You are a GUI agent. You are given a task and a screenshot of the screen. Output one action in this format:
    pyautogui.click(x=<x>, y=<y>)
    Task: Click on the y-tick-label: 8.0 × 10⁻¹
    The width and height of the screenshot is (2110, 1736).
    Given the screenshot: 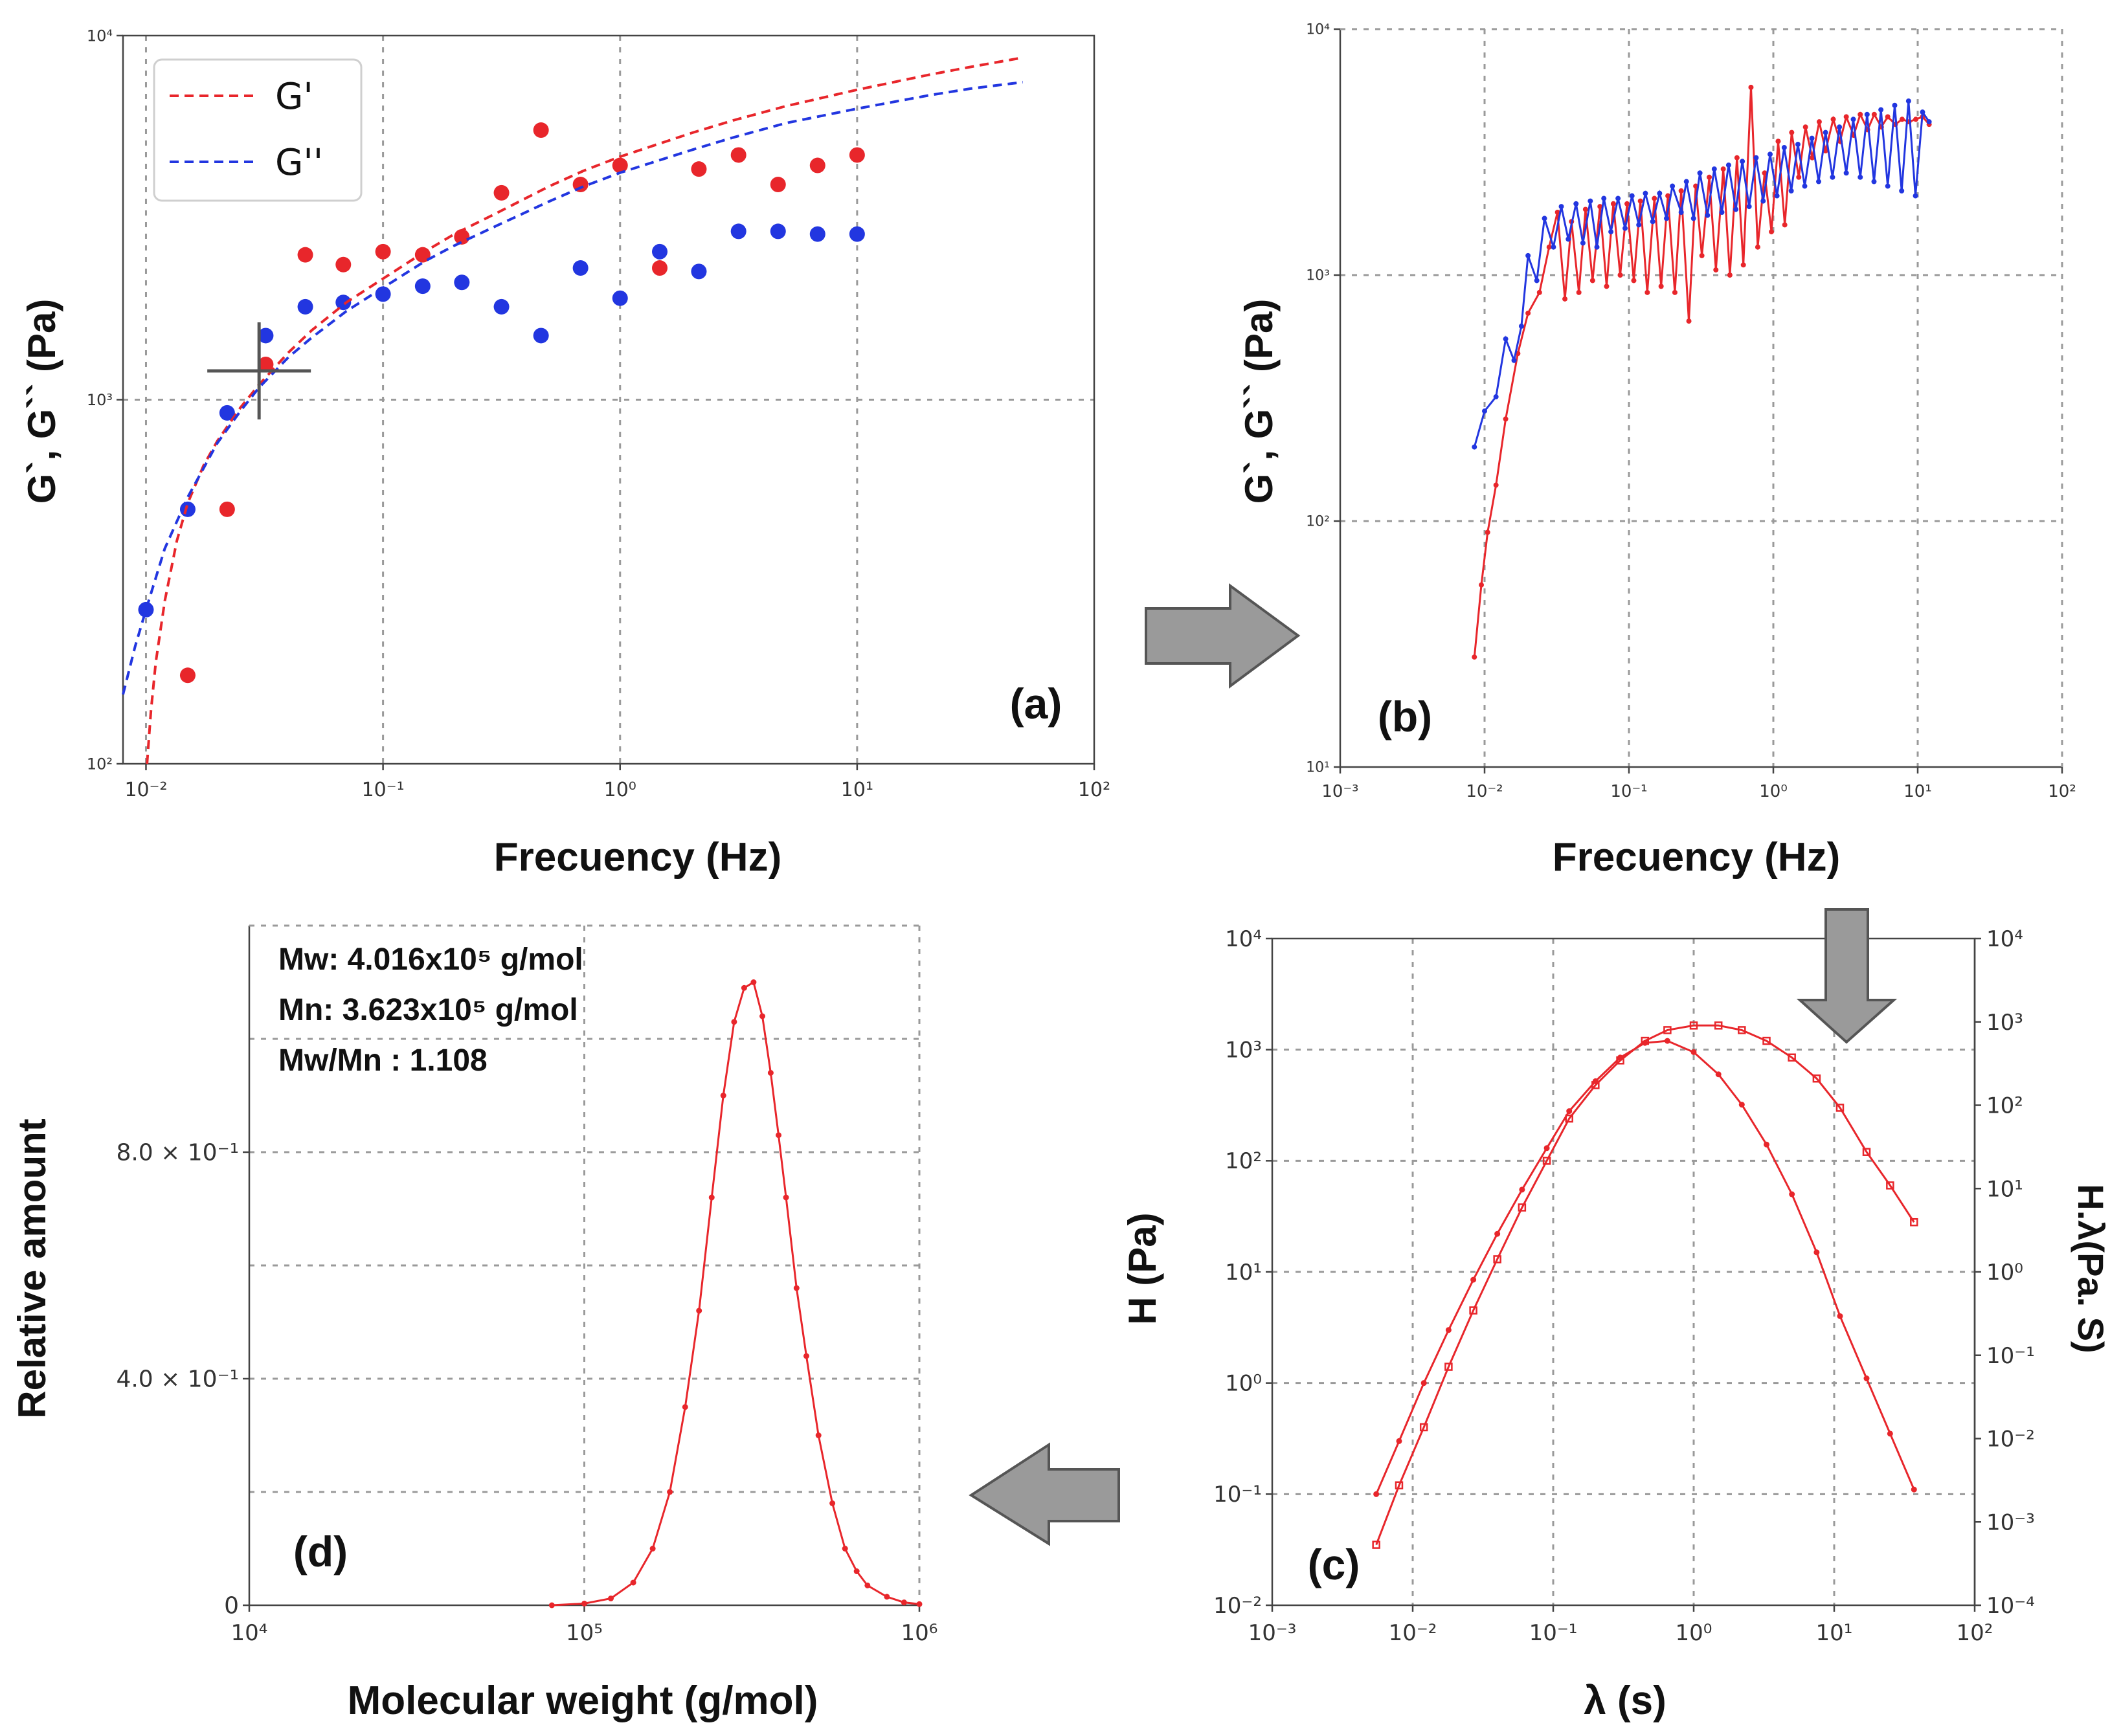 What is the action you would take?
    pyautogui.click(x=177, y=1153)
    